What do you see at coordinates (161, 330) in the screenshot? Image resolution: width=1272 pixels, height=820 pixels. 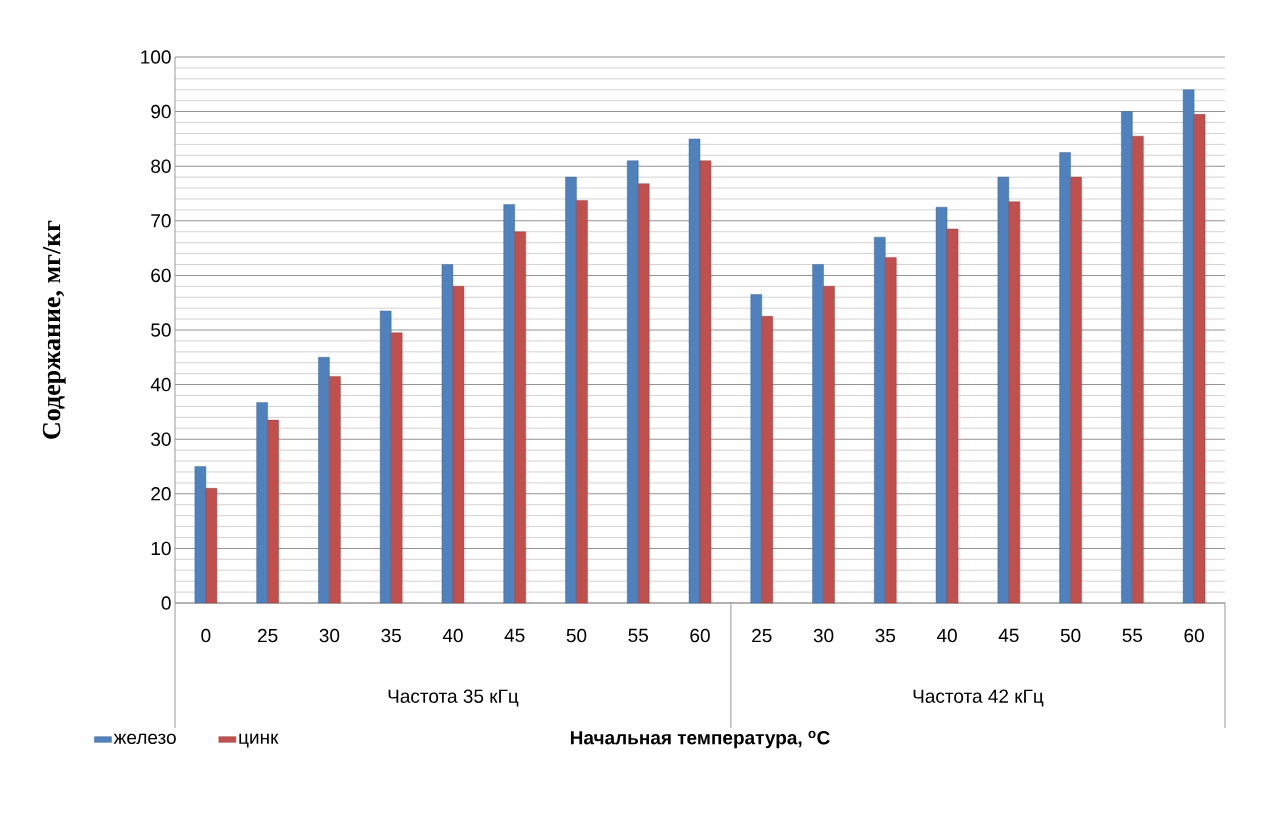 I see `y-tick-label: 50` at bounding box center [161, 330].